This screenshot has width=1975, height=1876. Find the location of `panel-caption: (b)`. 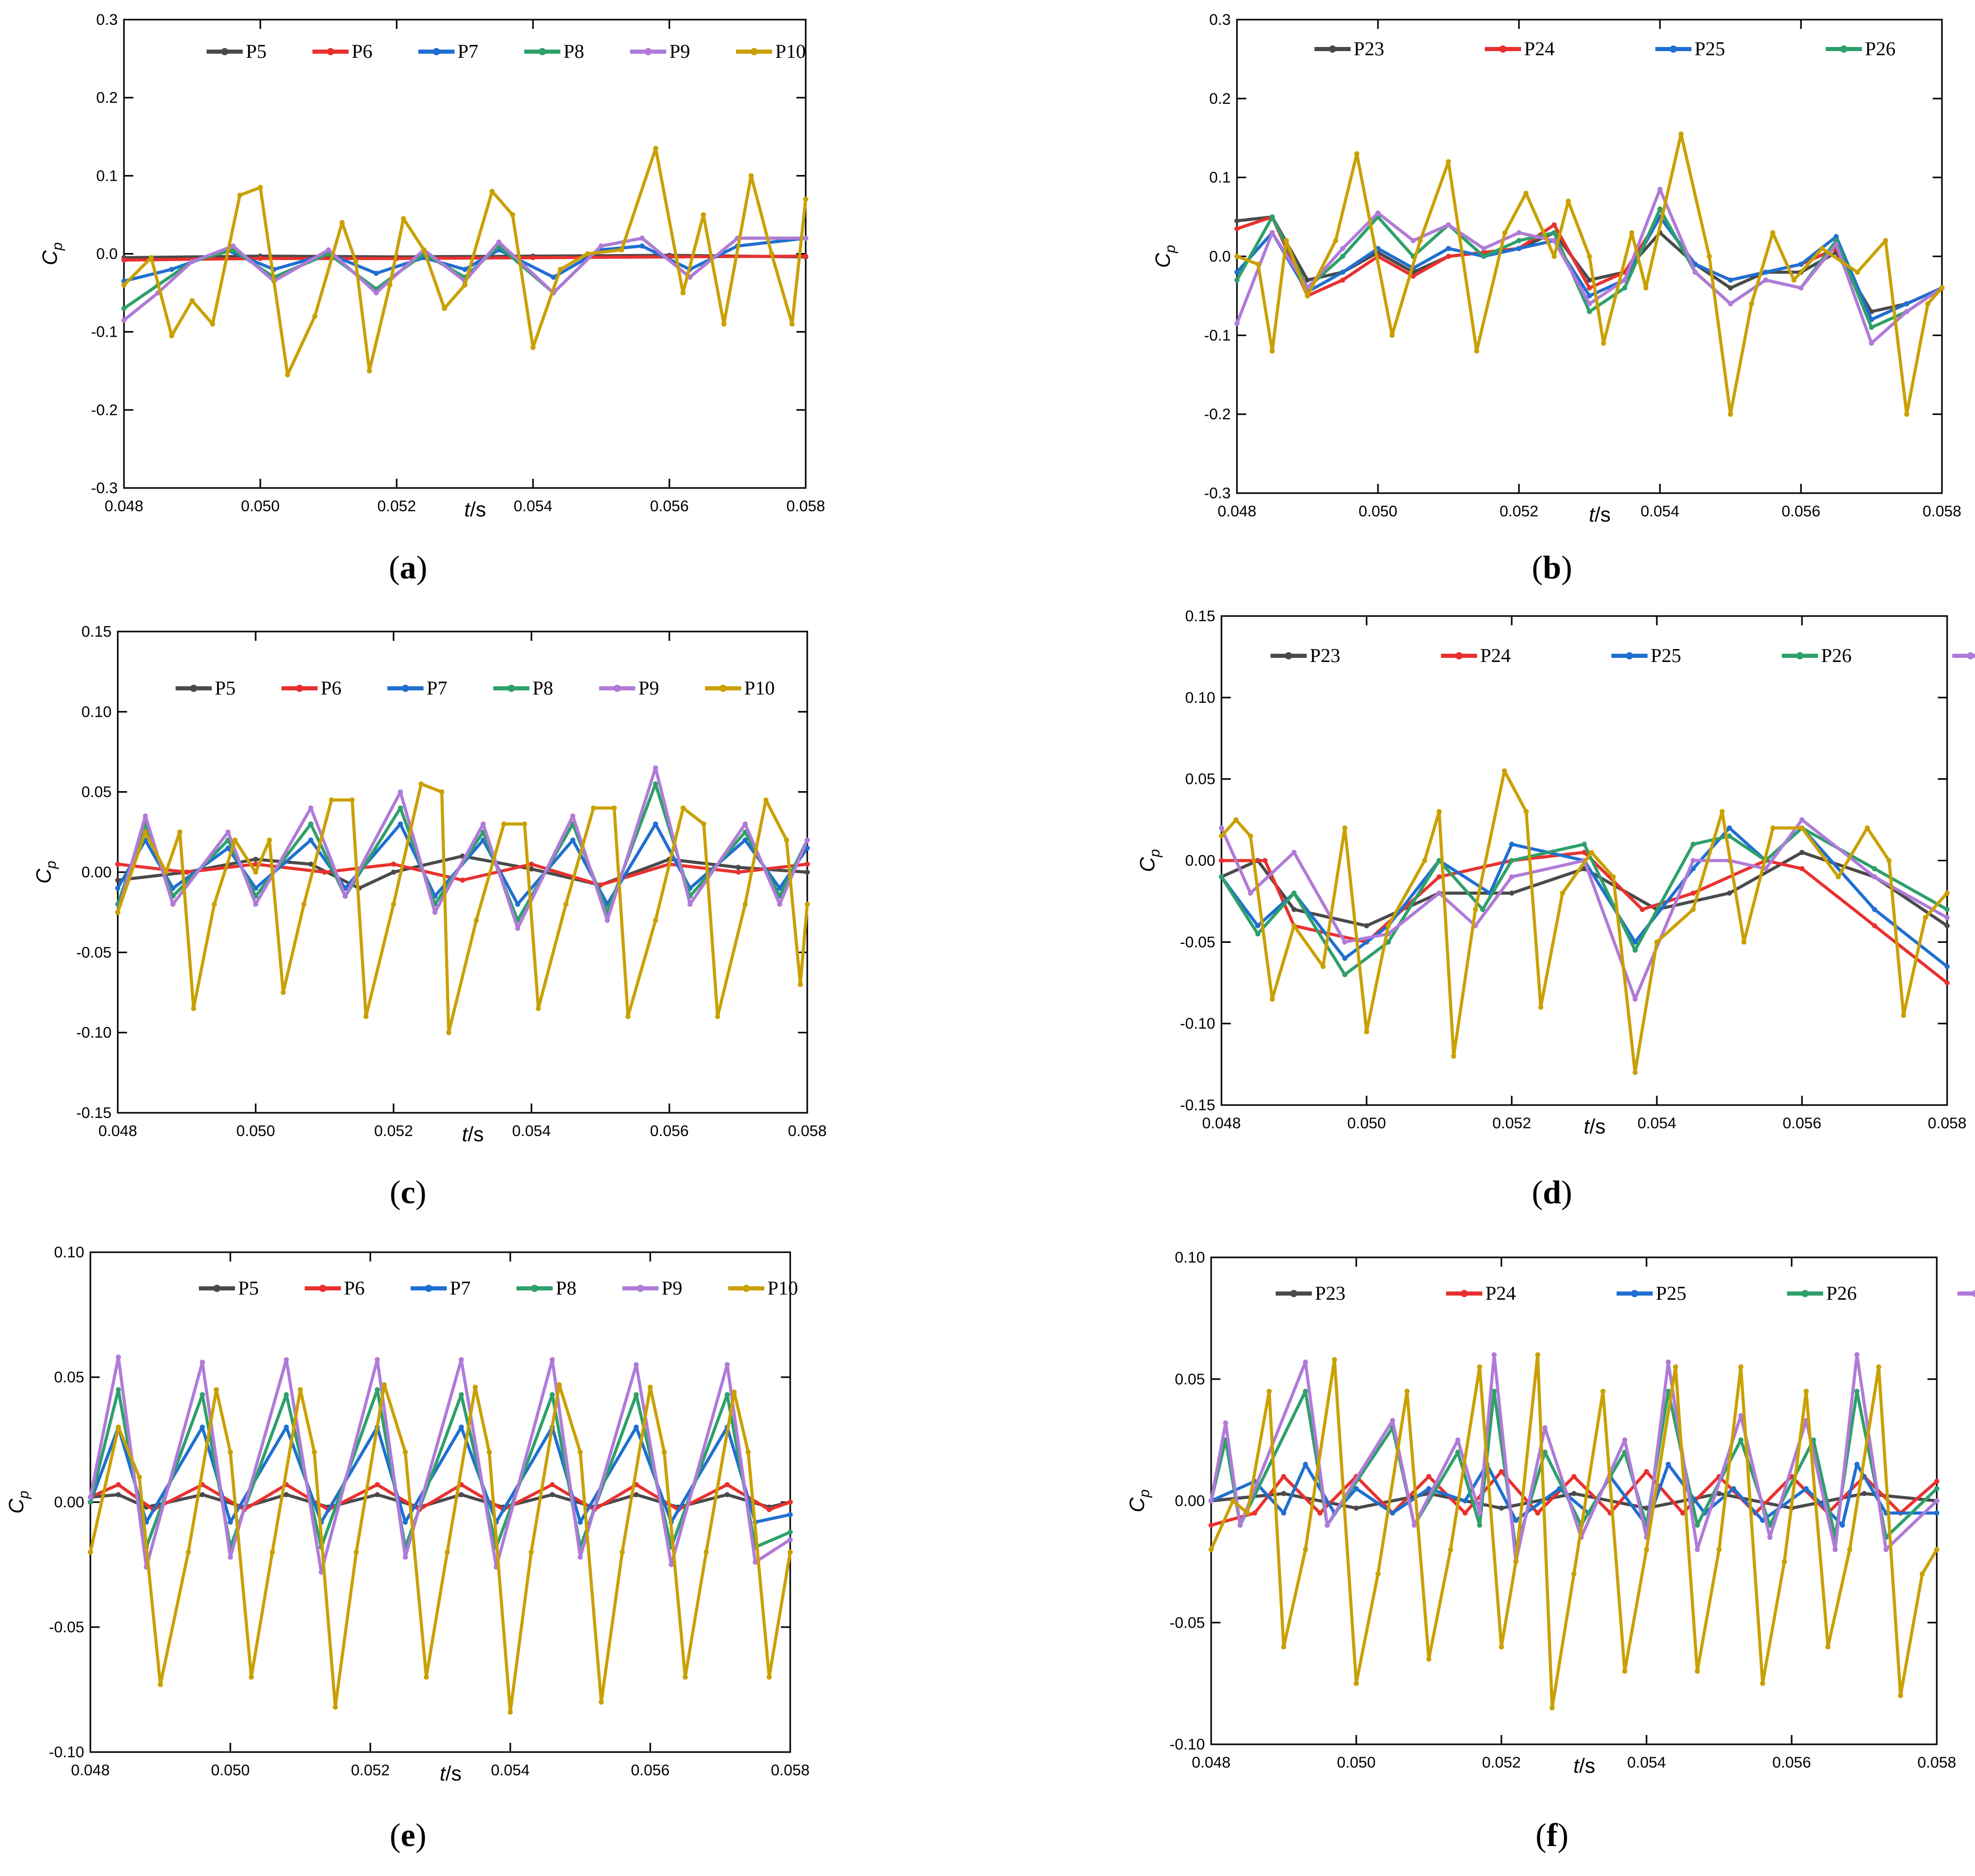

panel-caption: (b) is located at coordinates (1552, 567).